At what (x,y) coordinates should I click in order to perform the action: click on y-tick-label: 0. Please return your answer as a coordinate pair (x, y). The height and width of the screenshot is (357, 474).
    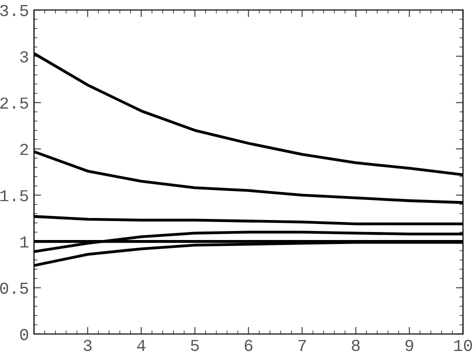
    Looking at the image, I should click on (24, 334).